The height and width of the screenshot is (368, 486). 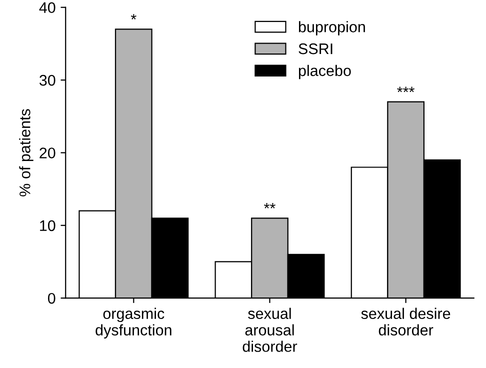 I want to click on y-tick-label: 30, so click(x=47, y=80).